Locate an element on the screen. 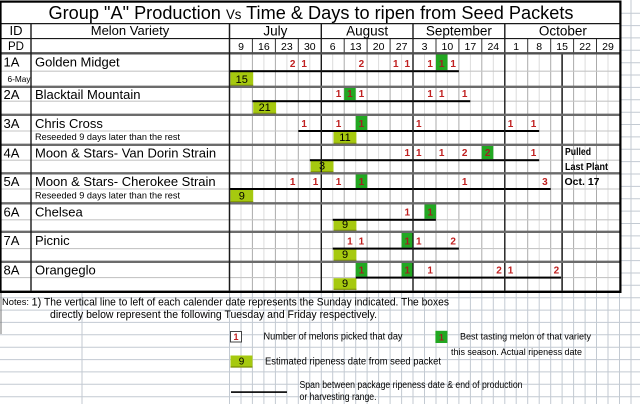 The image size is (640, 404). svg-text: Notes: is located at coordinates (15, 302).